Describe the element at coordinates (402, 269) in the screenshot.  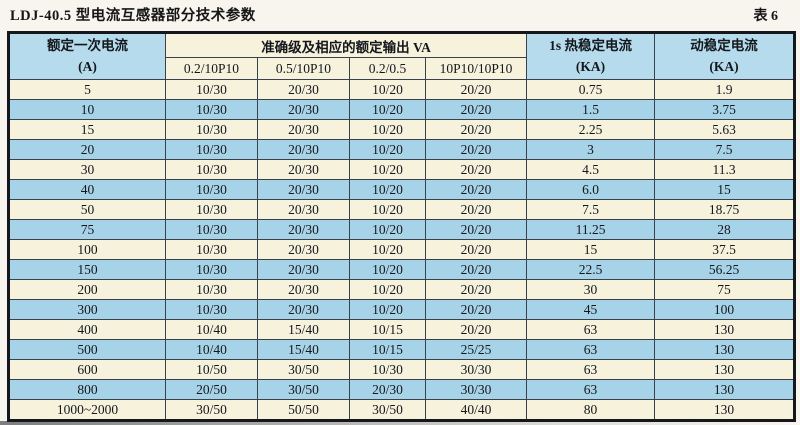
I see `table-row: 150 10/30 20/30 10/20 20/20 22.5 56.25` at that location.